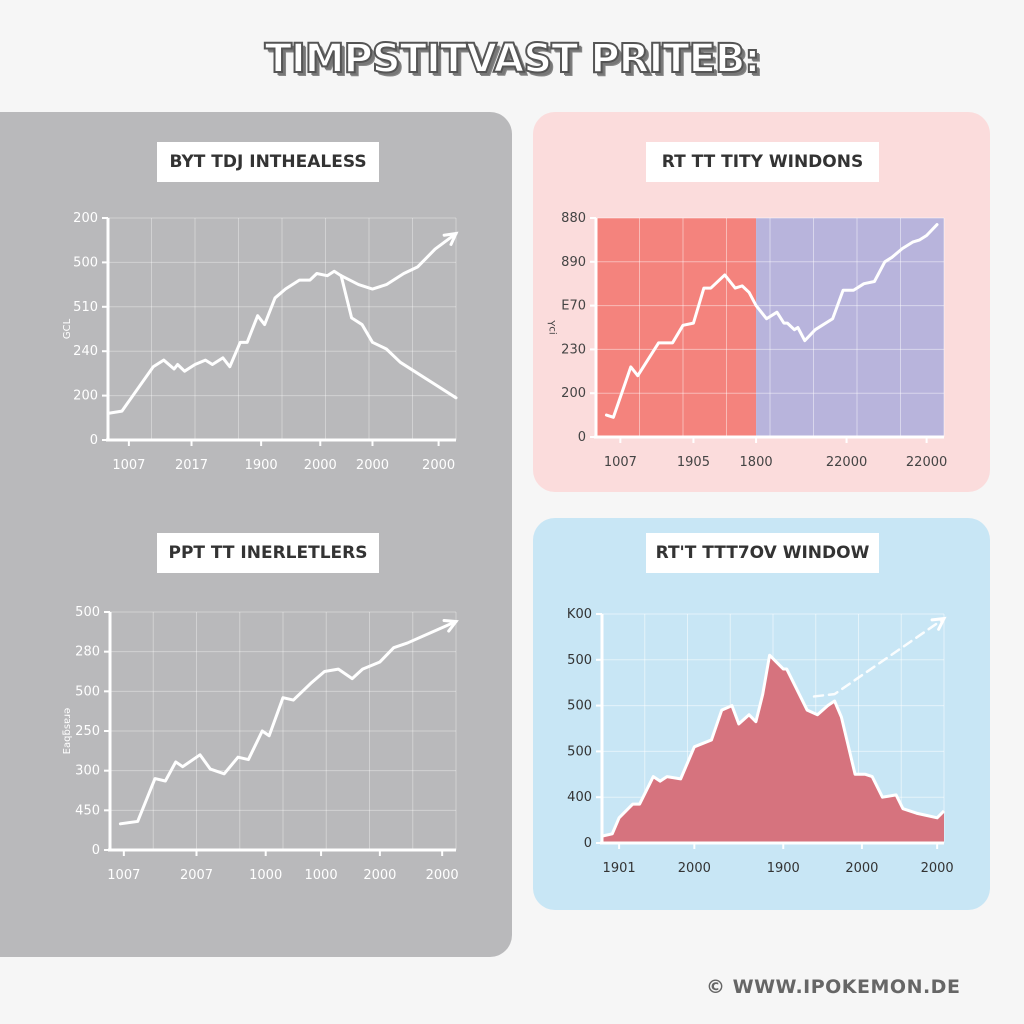 This screenshot has height=1024, width=1024. What do you see at coordinates (196, 875) in the screenshot?
I see `x-tick-label: 2007` at bounding box center [196, 875].